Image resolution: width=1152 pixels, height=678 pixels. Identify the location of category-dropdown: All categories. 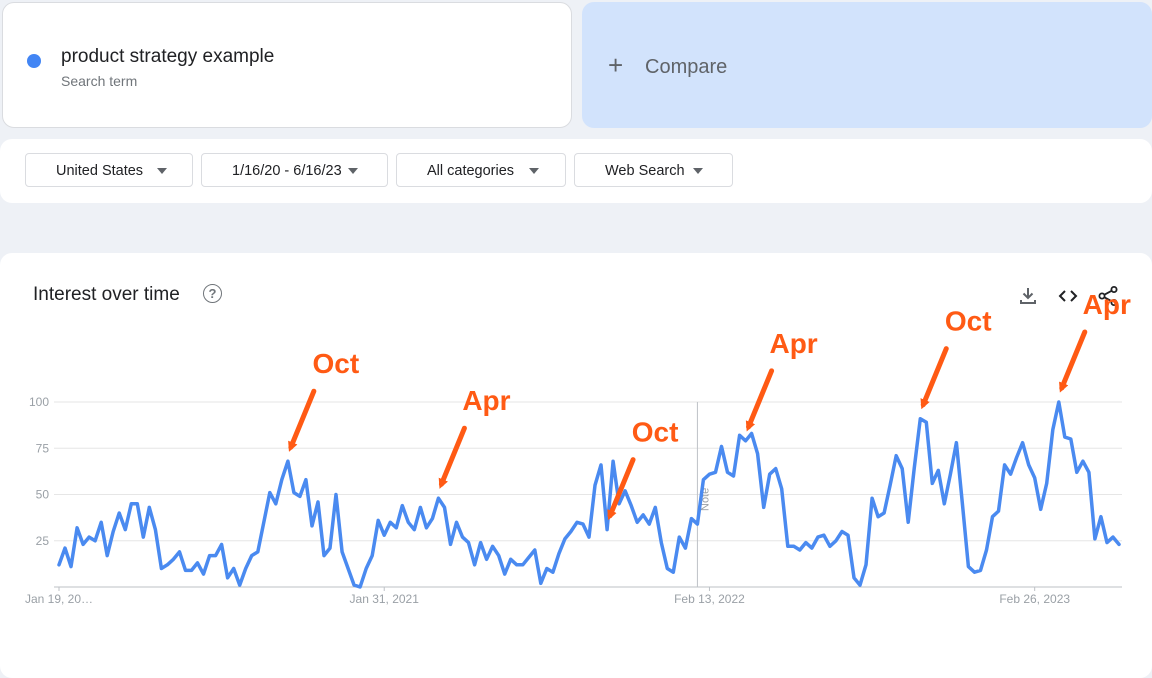
(481, 170).